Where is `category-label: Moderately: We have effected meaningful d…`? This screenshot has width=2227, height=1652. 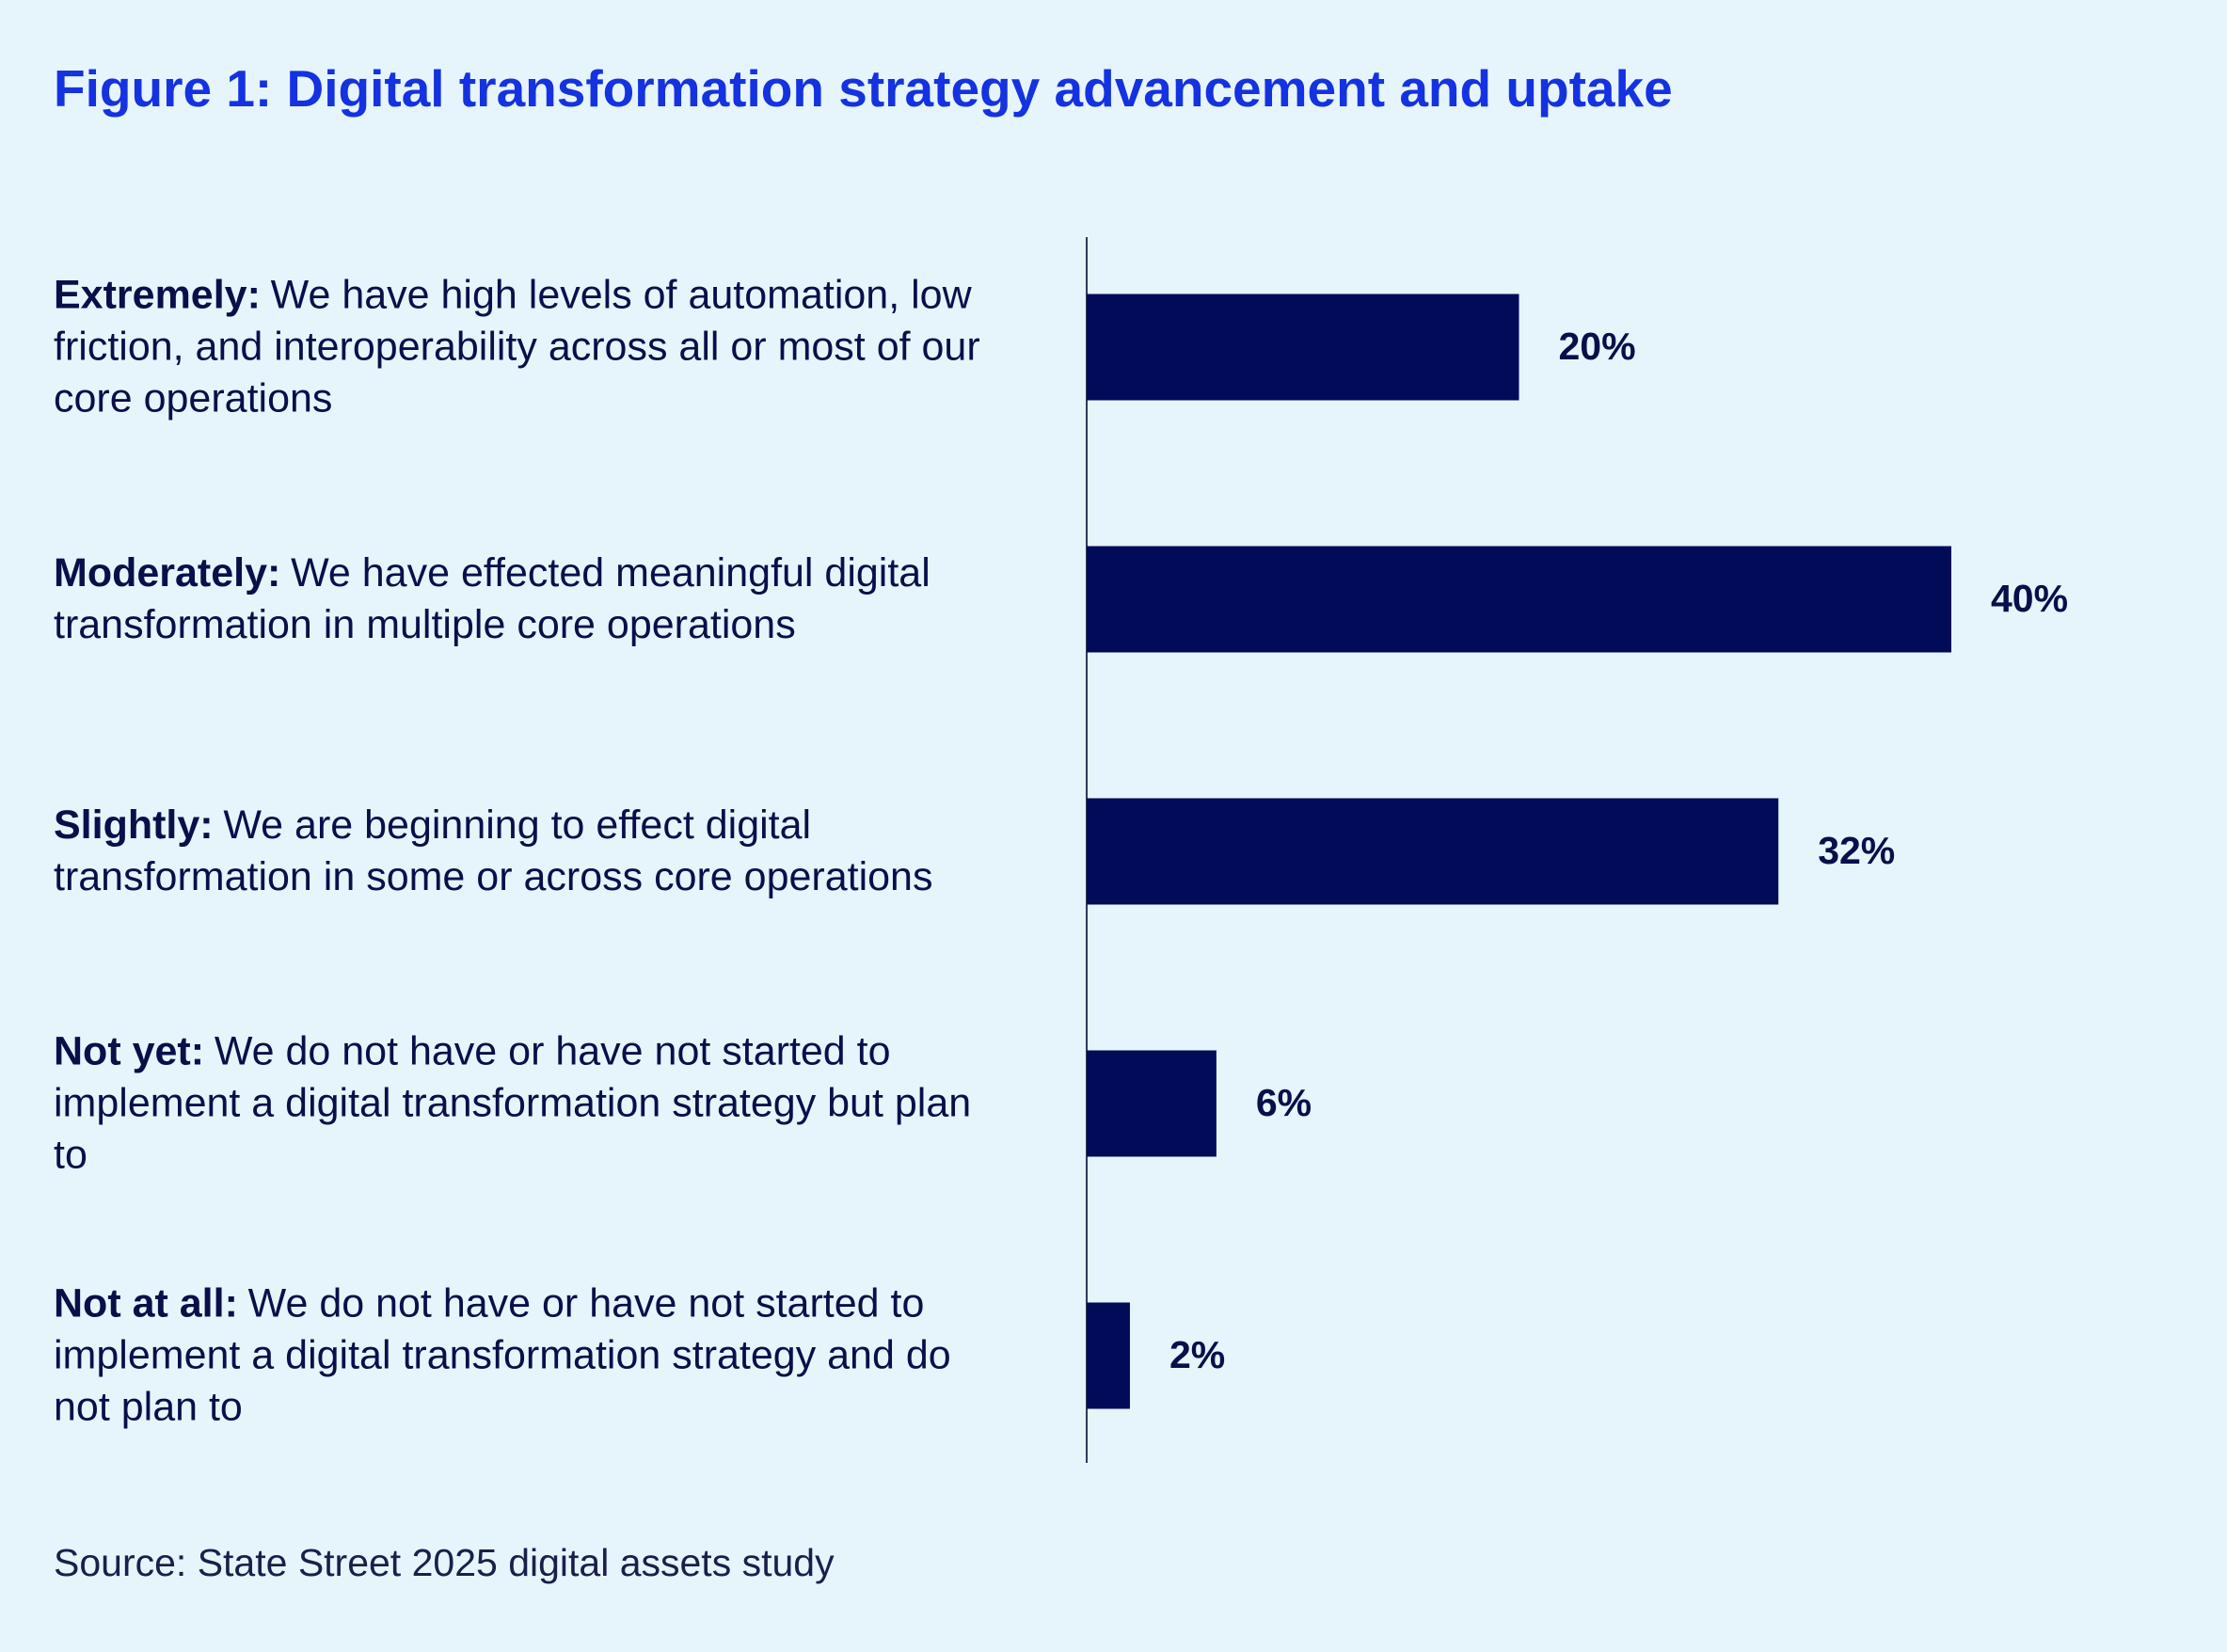 category-label: Moderately: We have effected meaningful d… is located at coordinates (529, 599).